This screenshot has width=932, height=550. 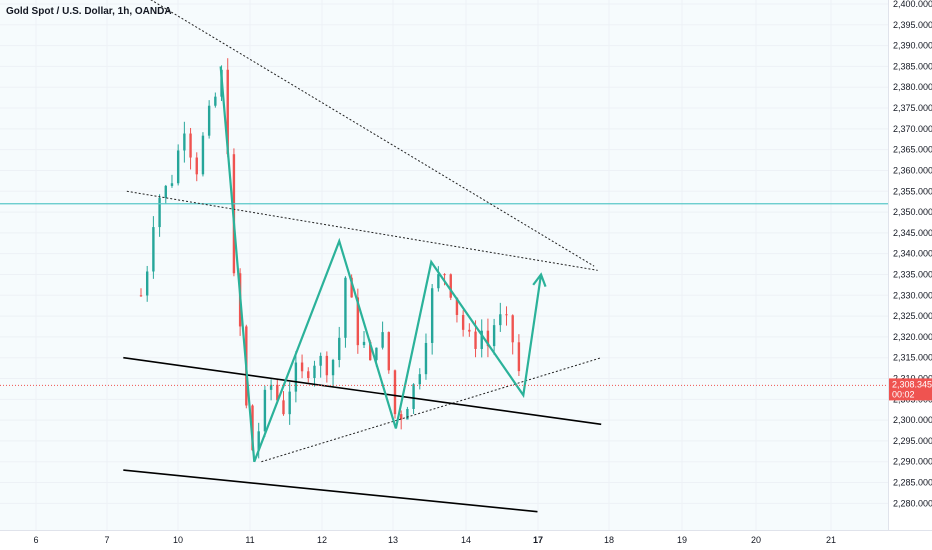 I want to click on price-tick-label: 2,385.000, so click(x=912, y=66).